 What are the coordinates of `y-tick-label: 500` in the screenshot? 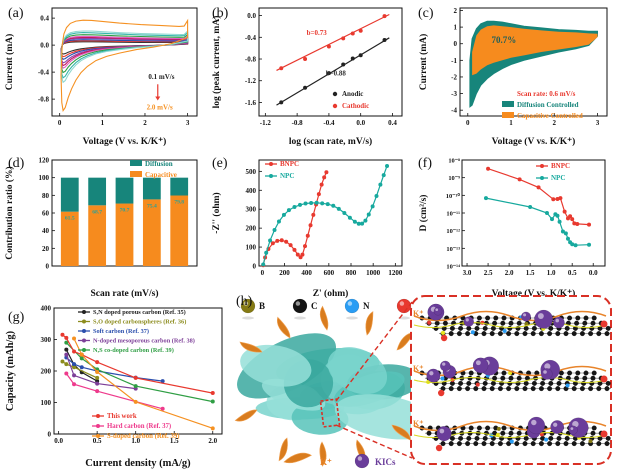 It's located at (251, 172).